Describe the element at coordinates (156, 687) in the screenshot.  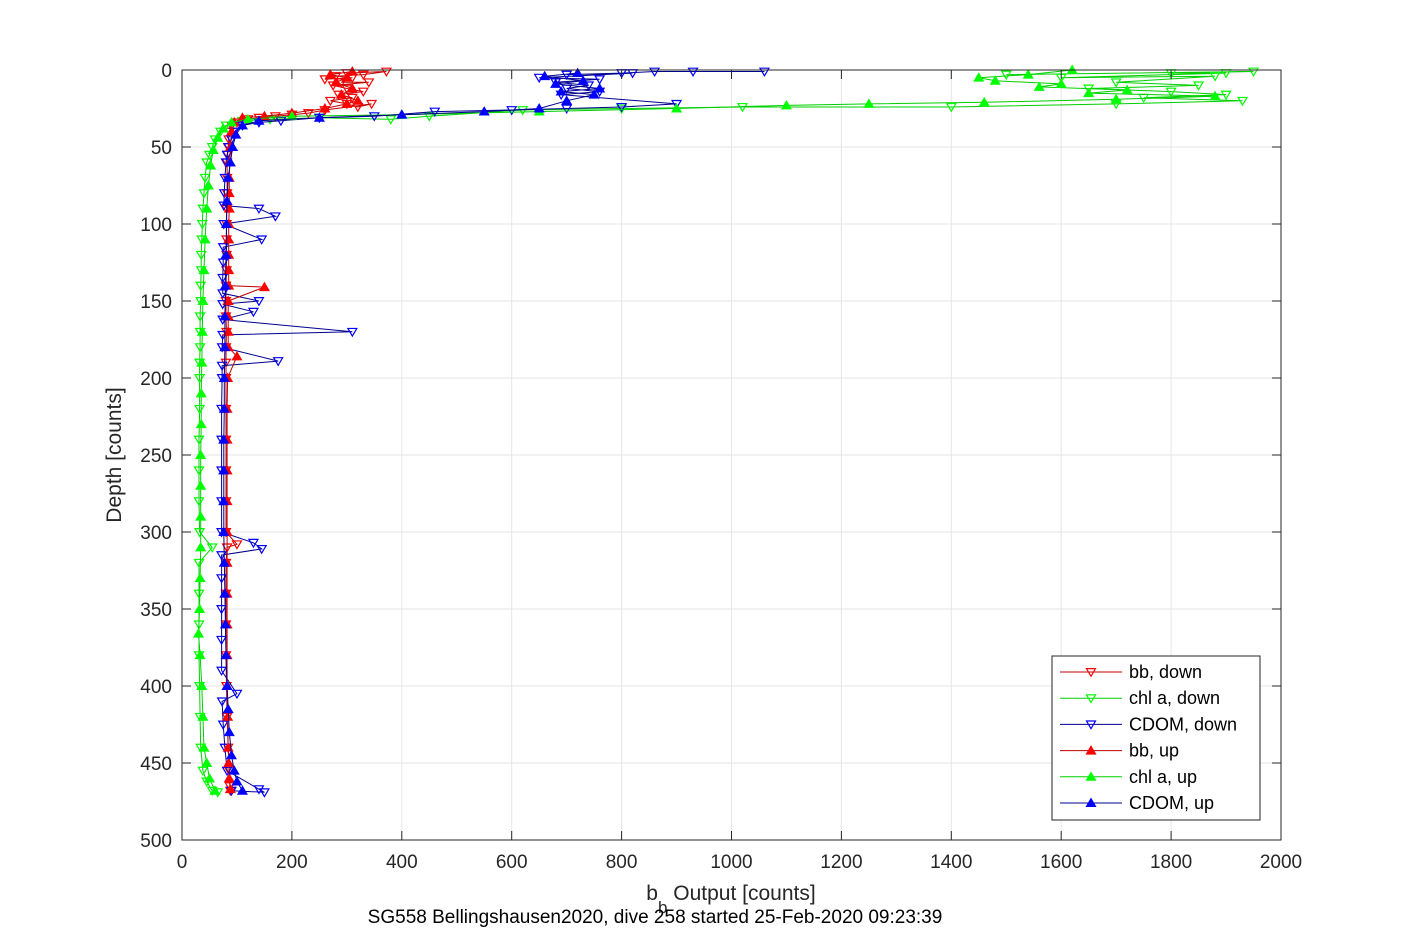
I see `y-tick-label: 400` at that location.